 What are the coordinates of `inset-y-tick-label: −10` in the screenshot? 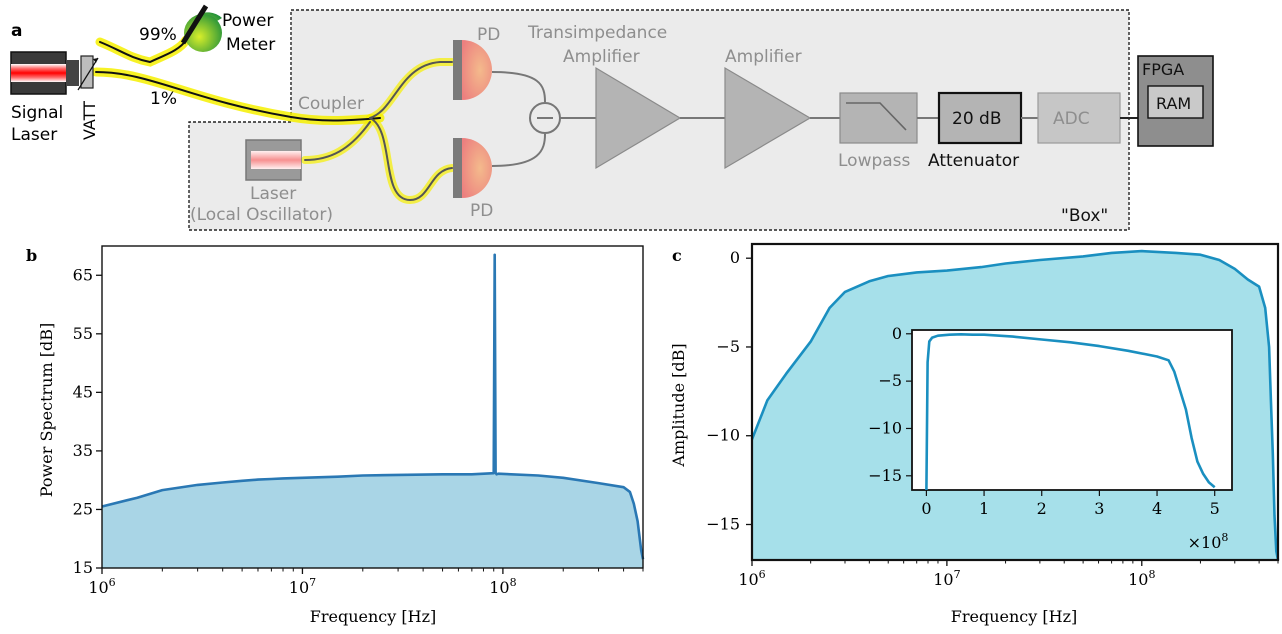 It's located at (885, 427).